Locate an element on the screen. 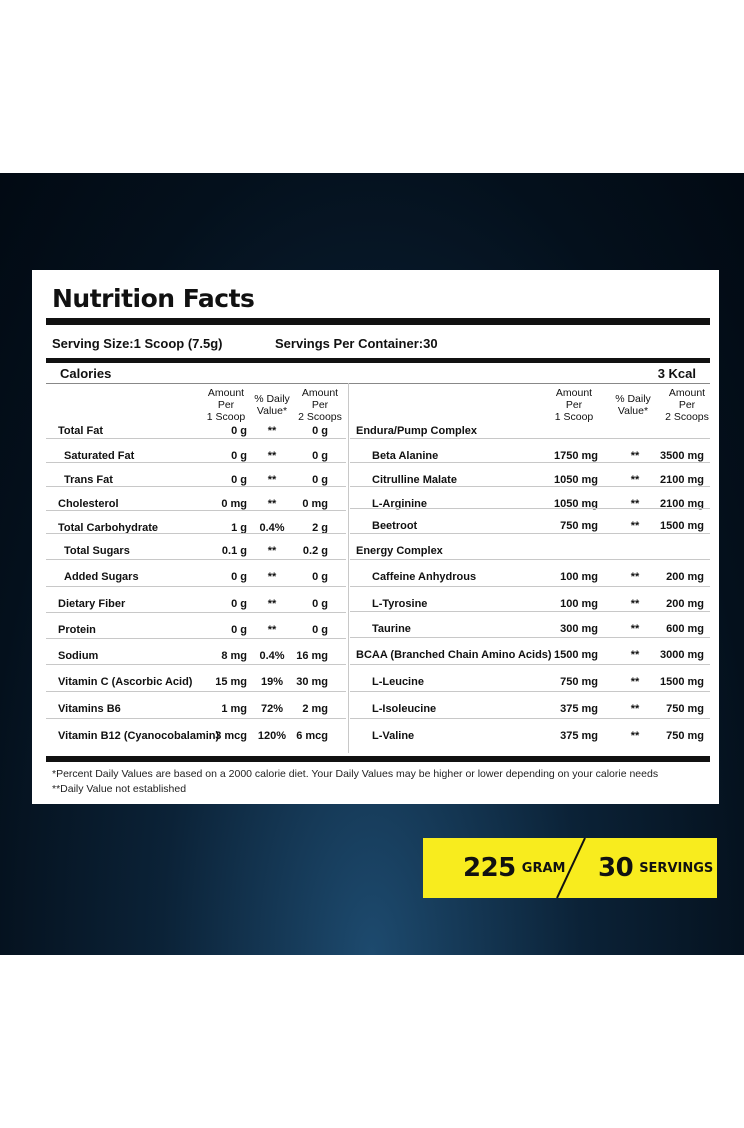  footnote-not-established: **Daily Value not established is located at coordinates (119, 789).